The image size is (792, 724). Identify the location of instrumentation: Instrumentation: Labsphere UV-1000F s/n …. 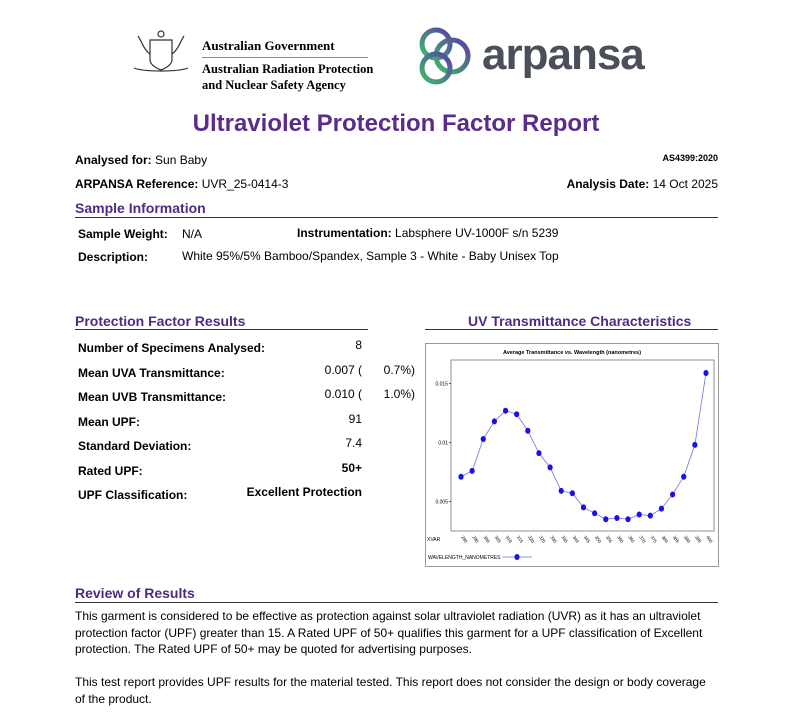
(427, 233).